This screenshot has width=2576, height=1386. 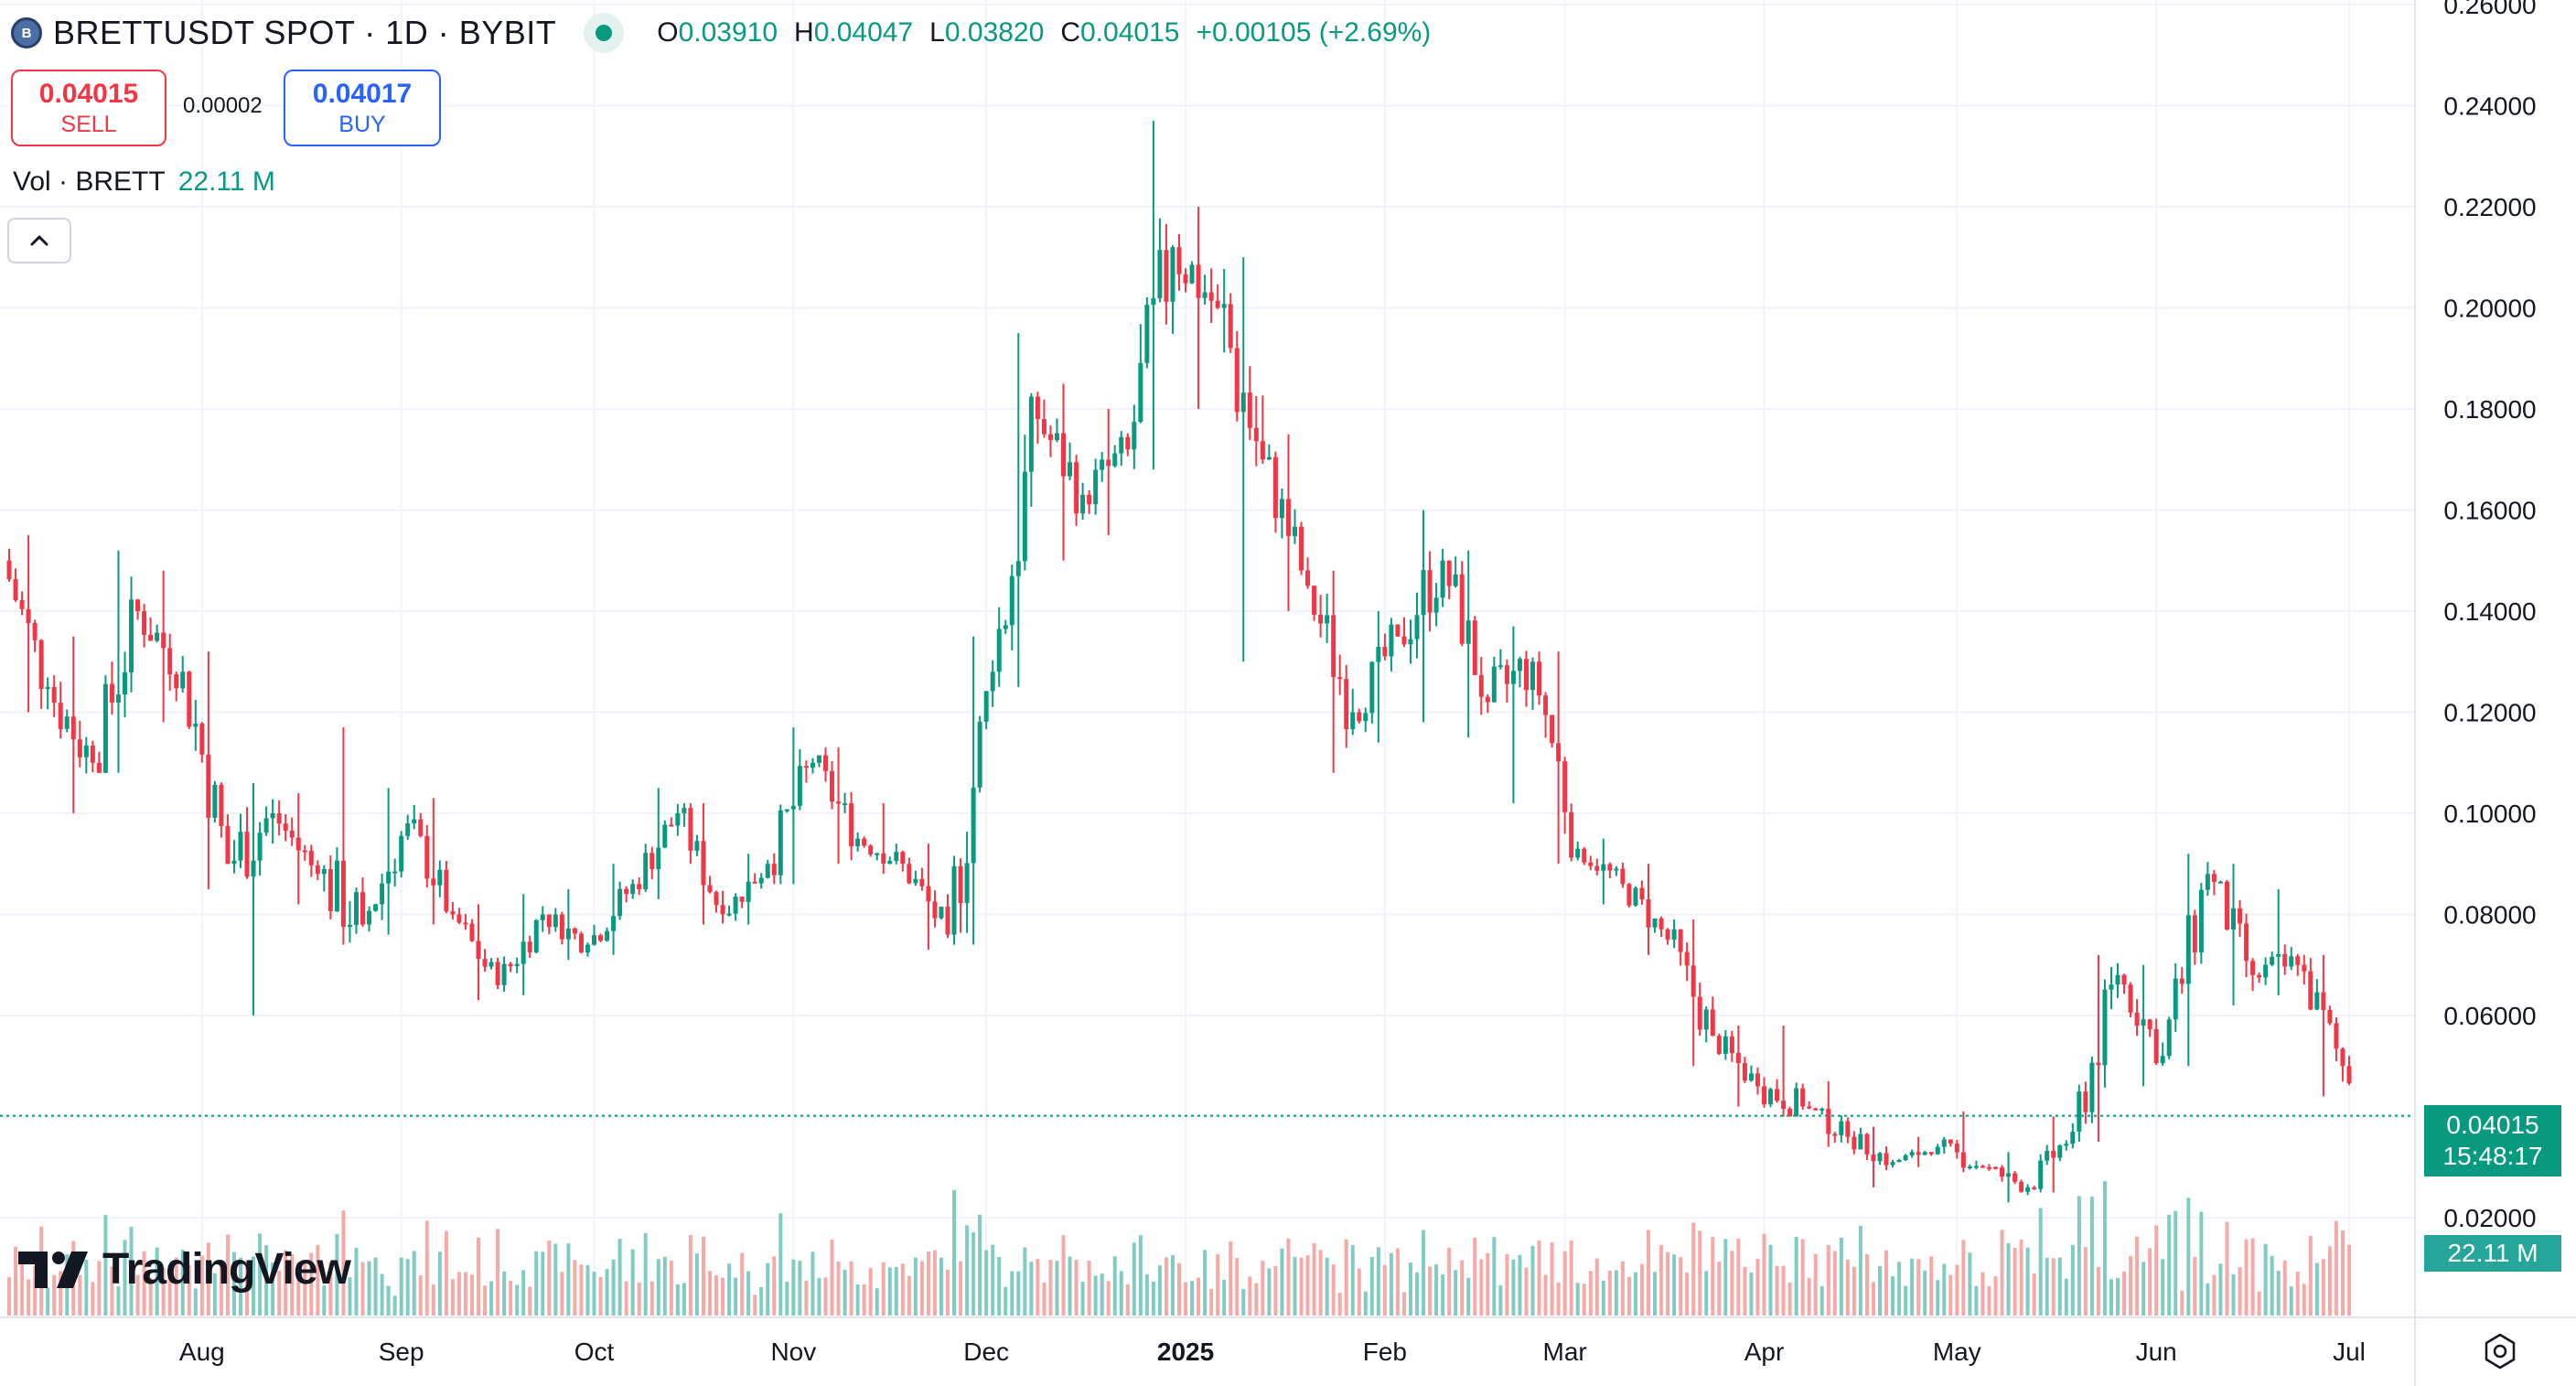 What do you see at coordinates (305, 33) in the screenshot?
I see `symbol-title: BRETTUSDT SPOT · 1D · BYBIT` at bounding box center [305, 33].